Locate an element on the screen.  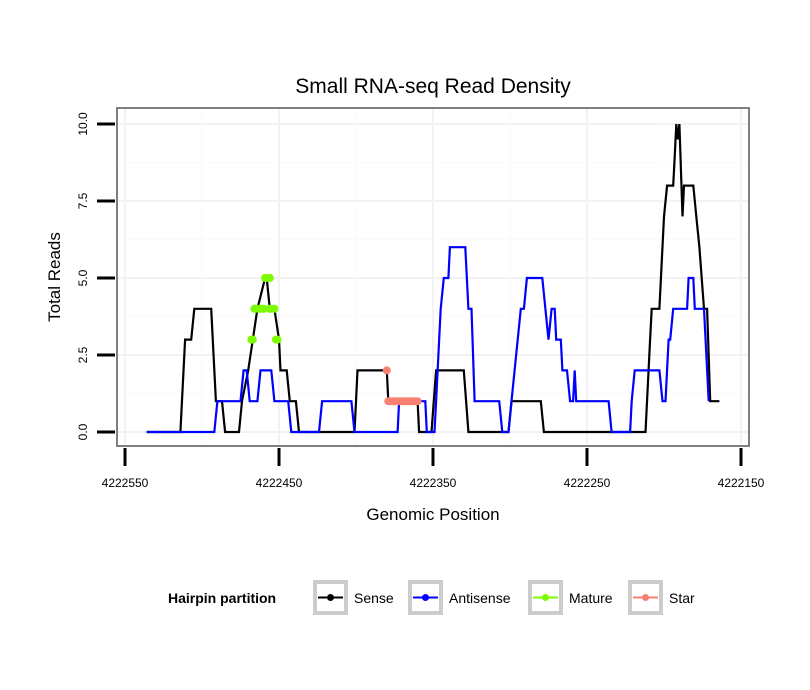
y-tick-label: 2.5 is located at coordinates (83, 354).